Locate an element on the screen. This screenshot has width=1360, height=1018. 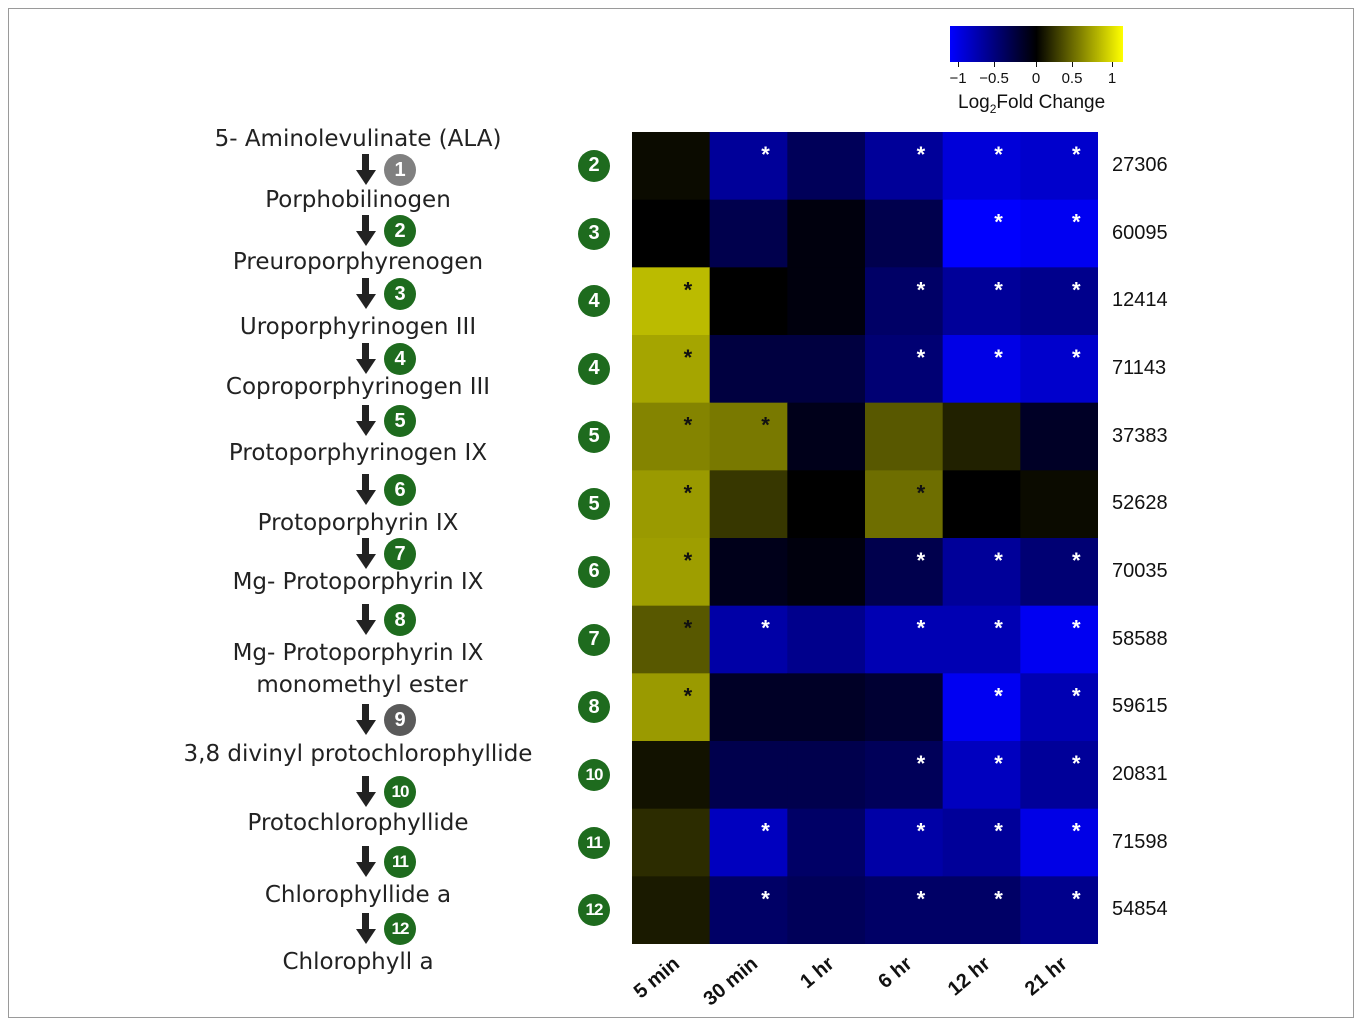
row-step-badge: 5 is located at coordinates (594, 504).